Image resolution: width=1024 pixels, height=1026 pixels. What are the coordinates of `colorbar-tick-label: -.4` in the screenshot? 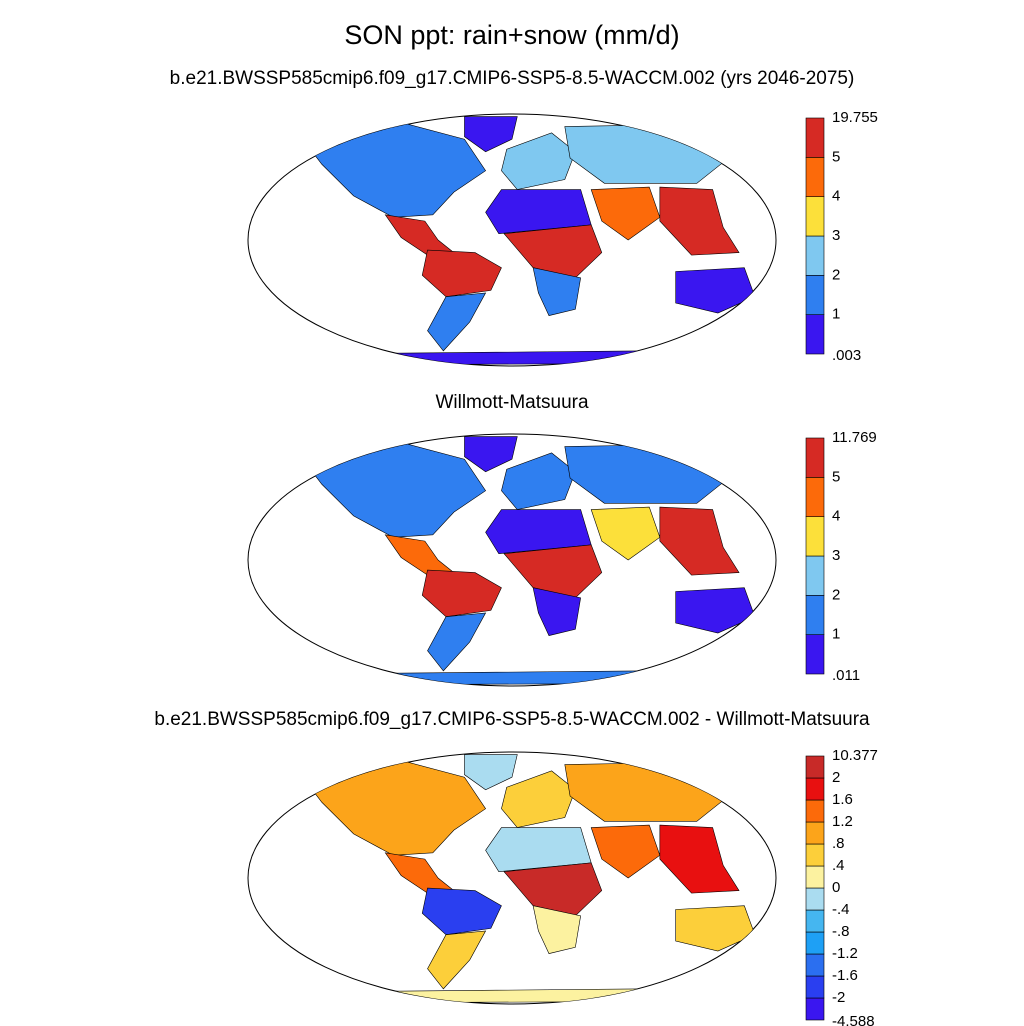 It's located at (841, 909).